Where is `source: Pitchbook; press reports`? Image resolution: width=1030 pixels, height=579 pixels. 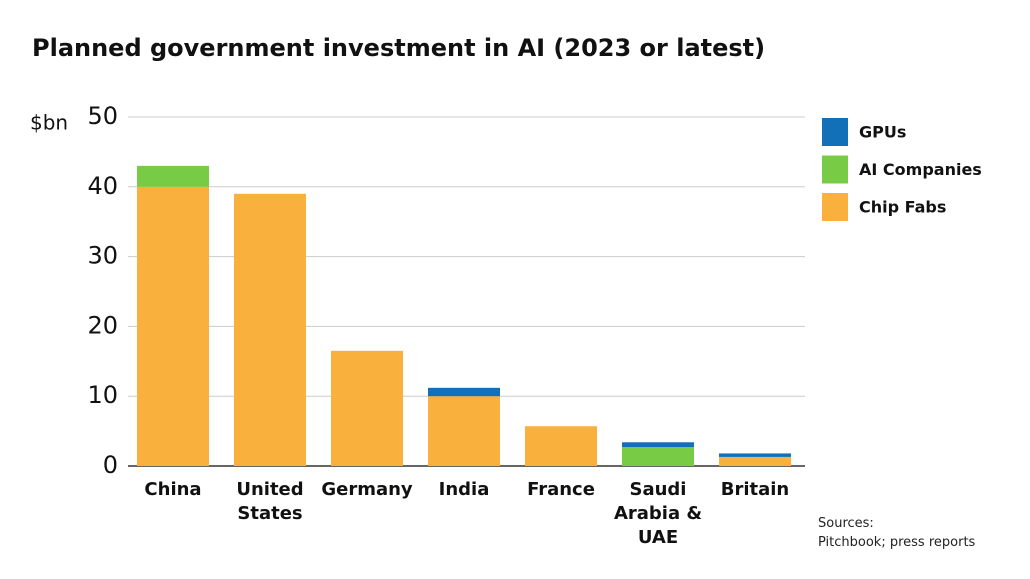
source: Pitchbook; press reports is located at coordinates (897, 542).